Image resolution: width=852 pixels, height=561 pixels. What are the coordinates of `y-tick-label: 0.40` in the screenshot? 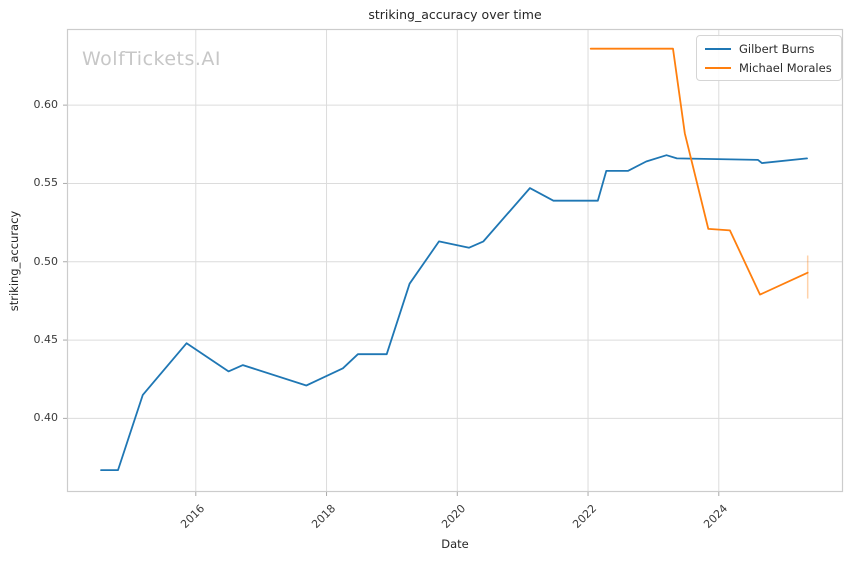 It's located at (46, 418).